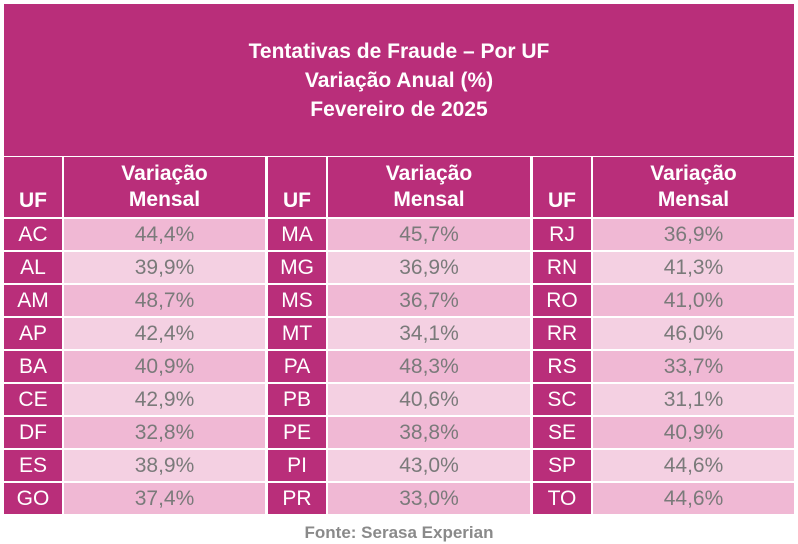  What do you see at coordinates (164, 300) in the screenshot?
I see `value-cell: 48,7%` at bounding box center [164, 300].